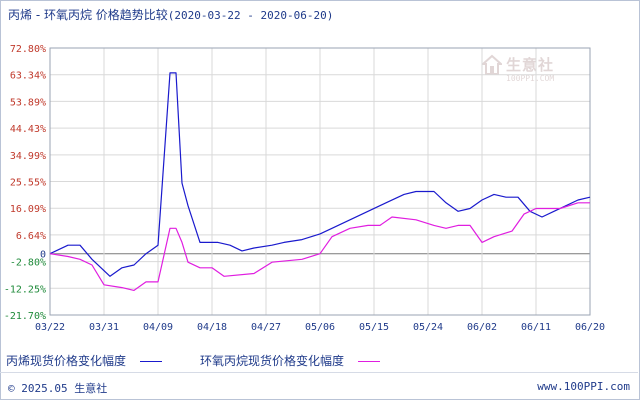  I want to click on legend-item-series1: 丙烯现货价格变化幅度, so click(84, 360).